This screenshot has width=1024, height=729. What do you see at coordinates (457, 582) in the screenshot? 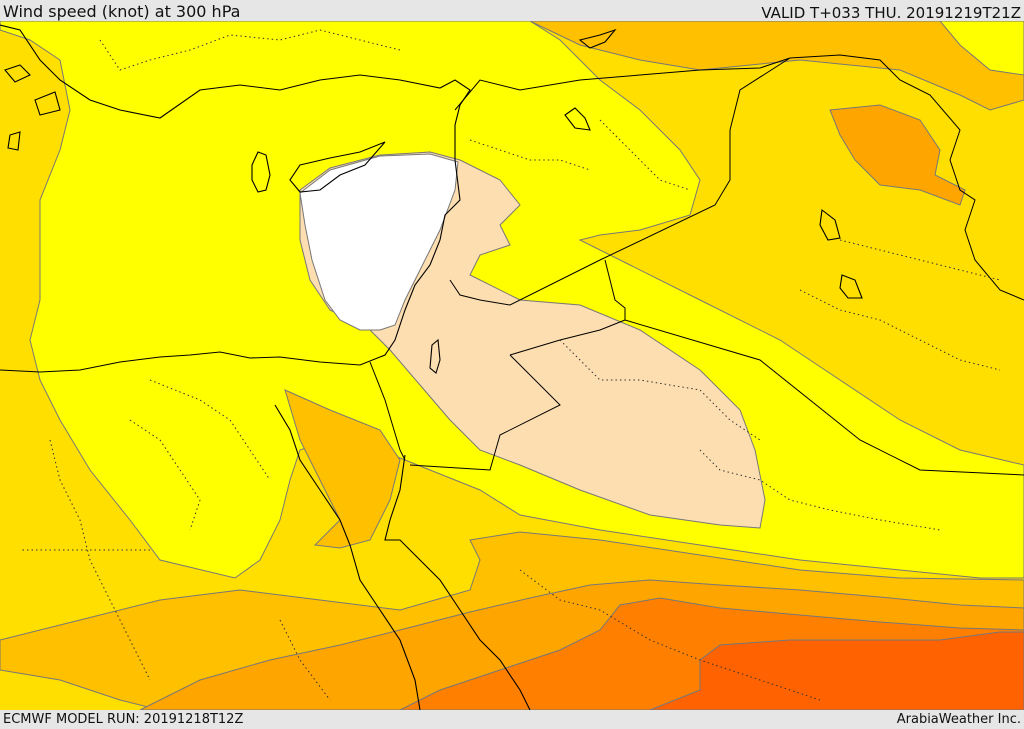
I see `coastline-red-sea-east` at bounding box center [457, 582].